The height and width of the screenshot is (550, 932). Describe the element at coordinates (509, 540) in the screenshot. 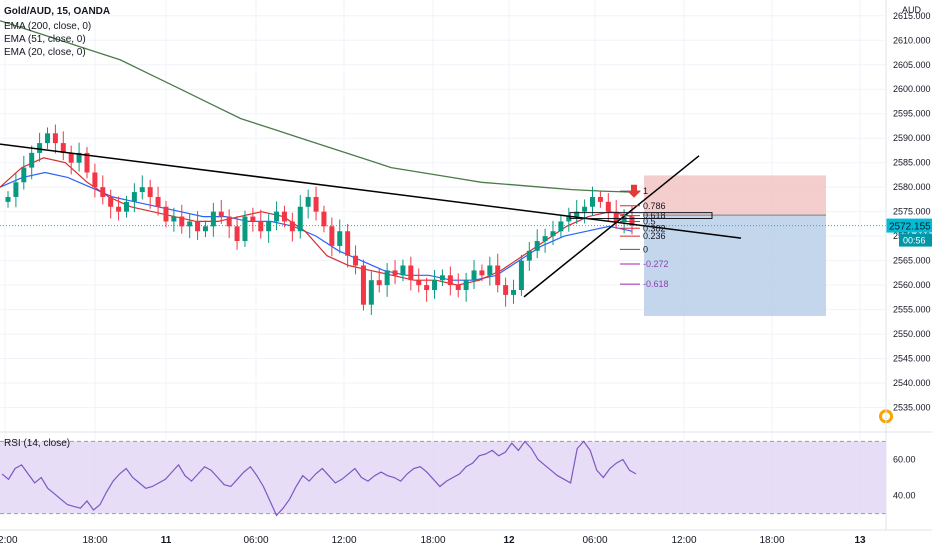

I see `x-tick-label: 12` at that location.